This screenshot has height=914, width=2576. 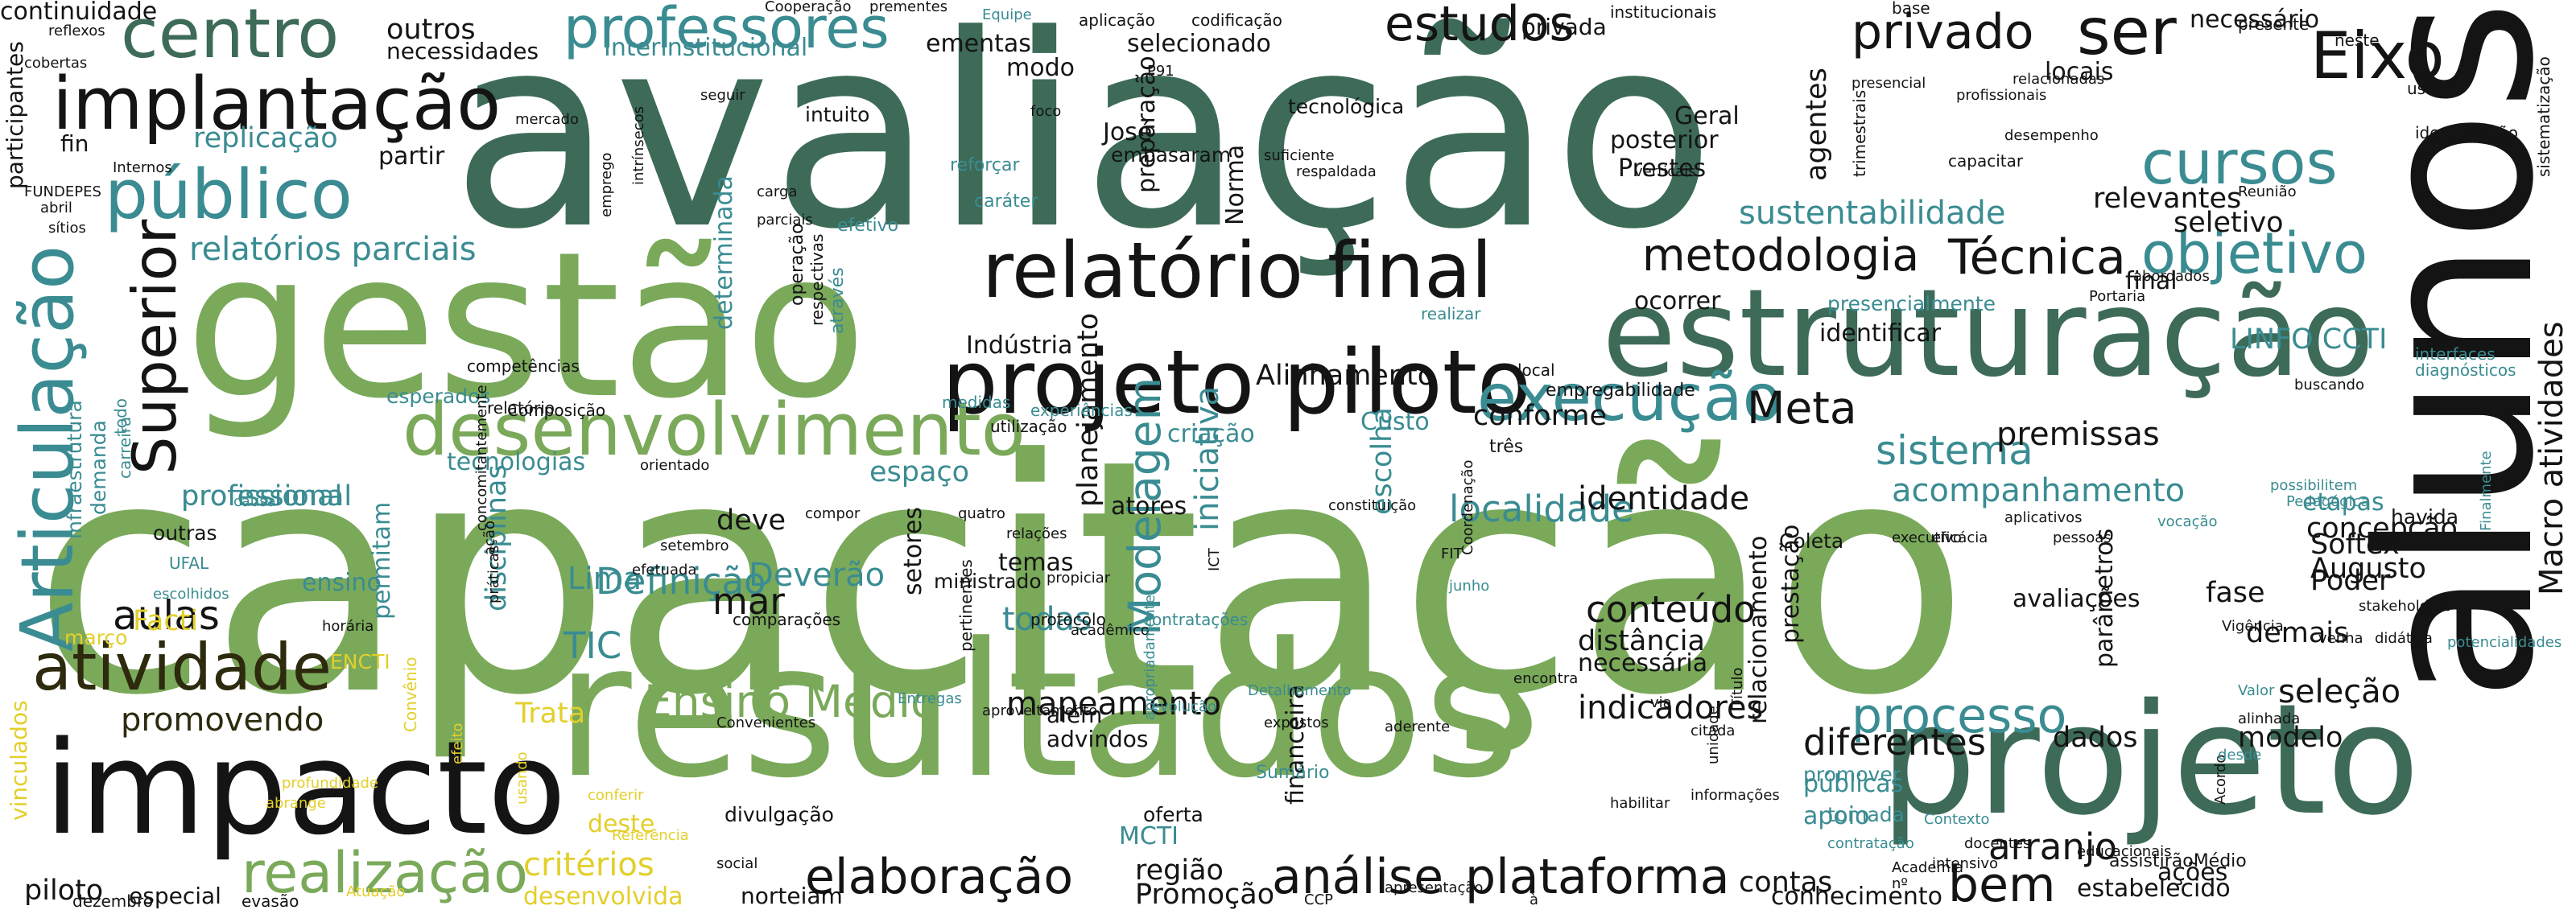 What do you see at coordinates (1299, 155) in the screenshot?
I see `cloud-word: suficiente` at bounding box center [1299, 155].